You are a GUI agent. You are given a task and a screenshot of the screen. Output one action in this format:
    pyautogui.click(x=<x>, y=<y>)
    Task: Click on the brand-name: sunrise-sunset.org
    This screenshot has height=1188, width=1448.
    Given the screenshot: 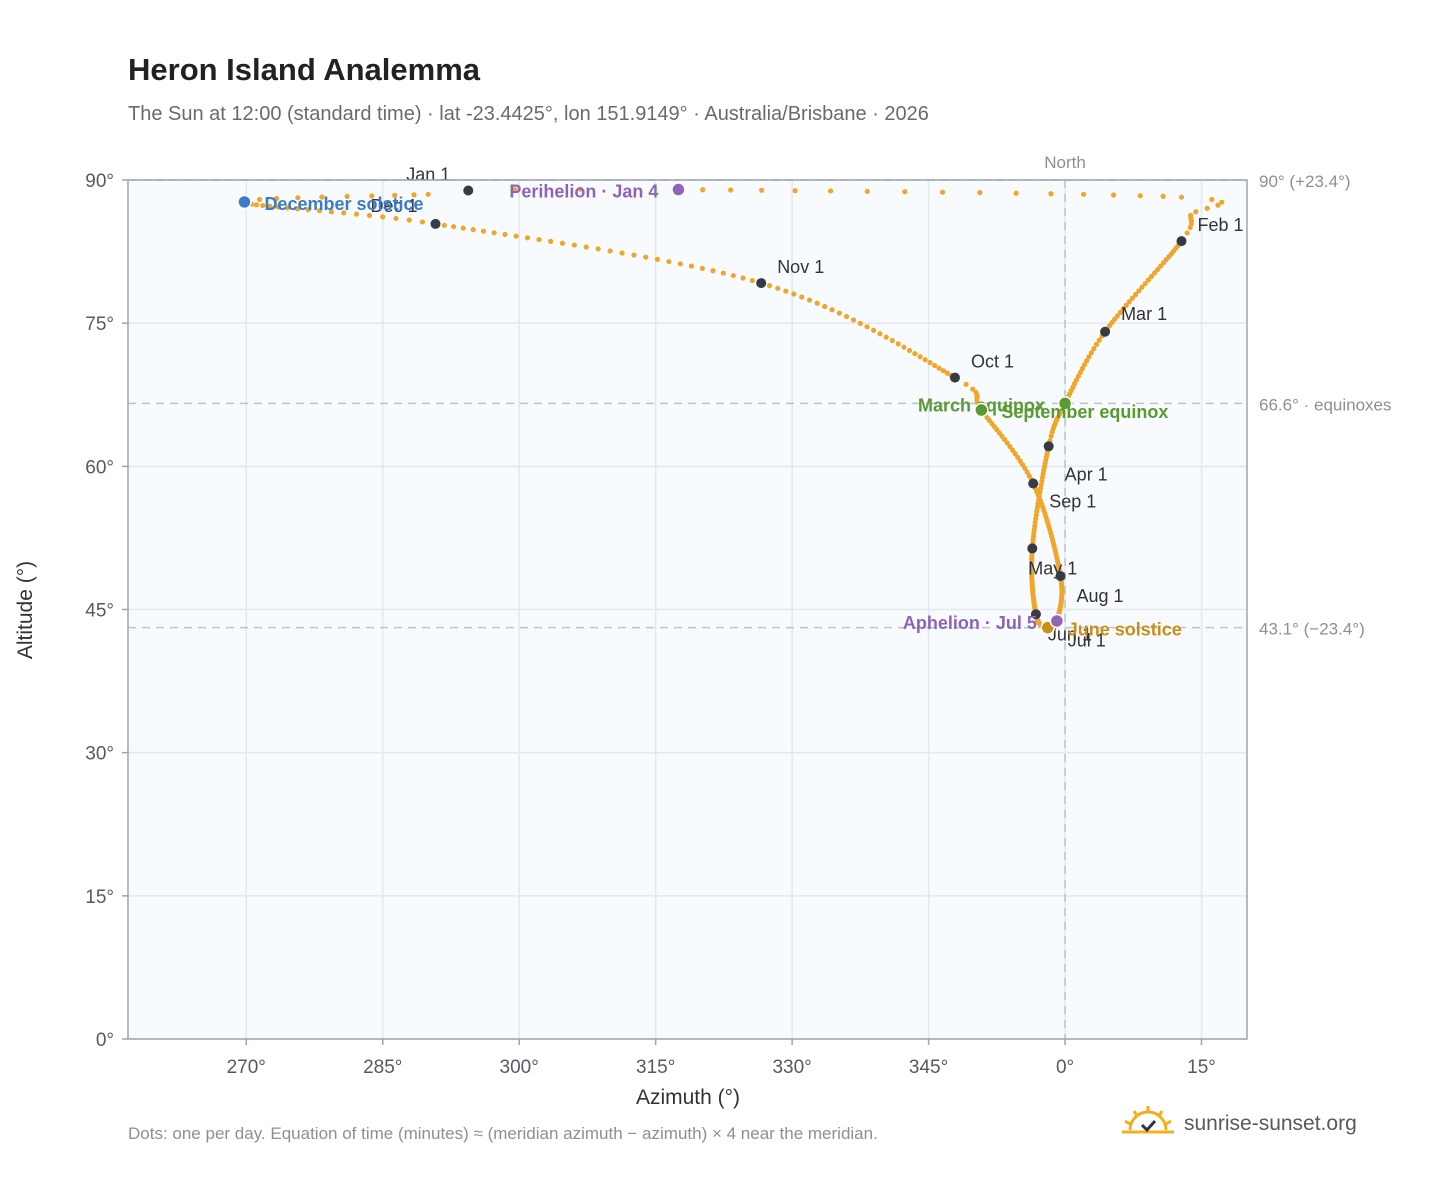 What is the action you would take?
    pyautogui.click(x=1270, y=1123)
    